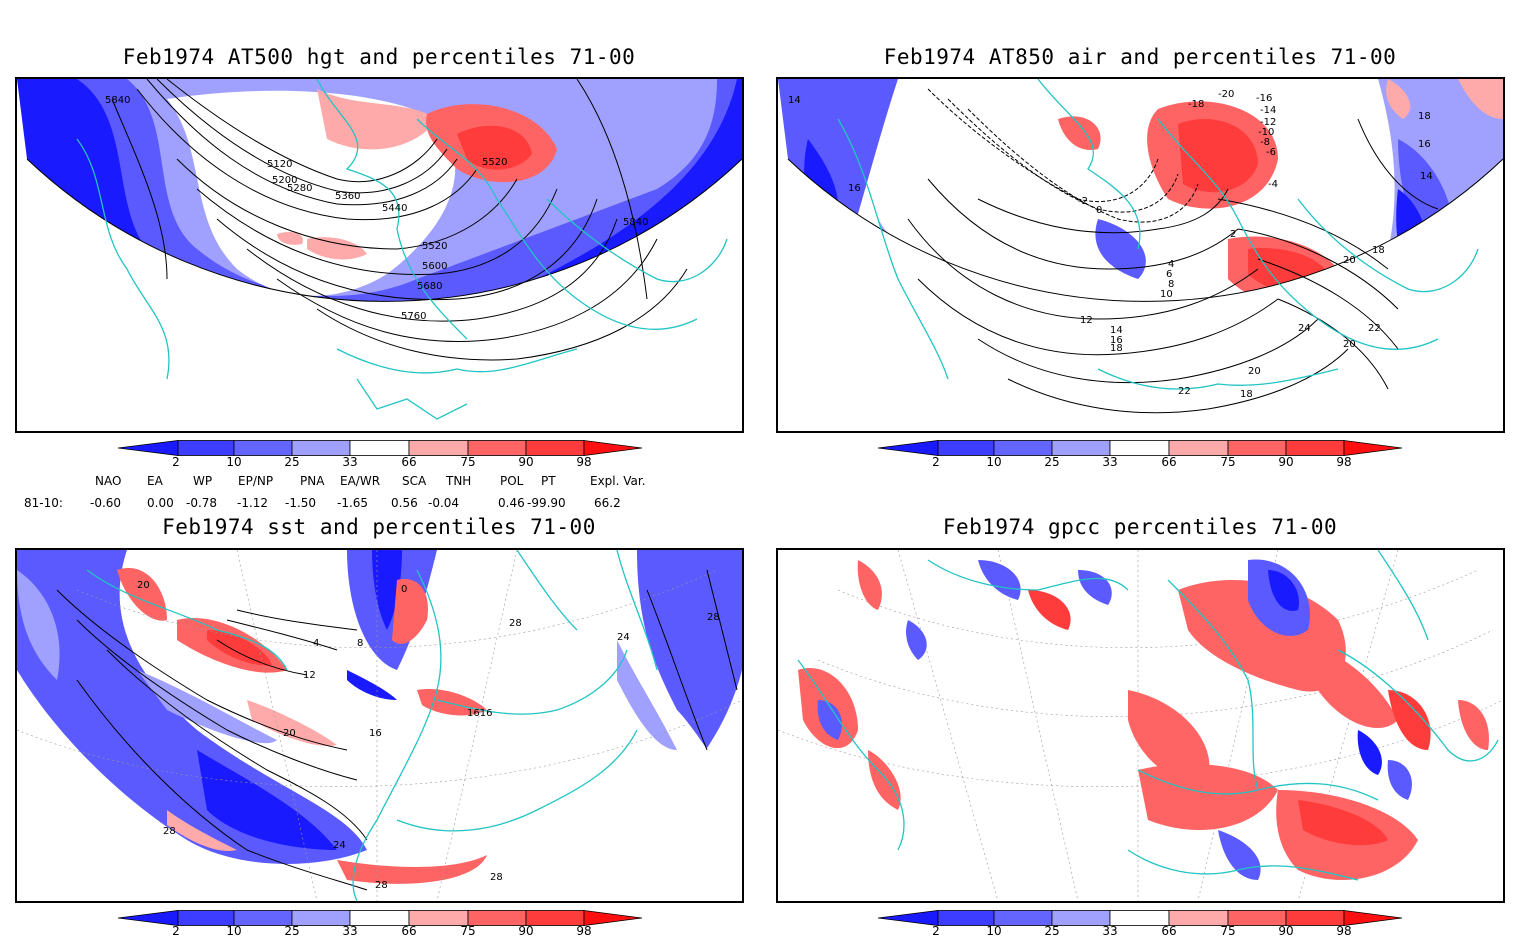  I want to click on index-header: SCA, so click(414, 481).